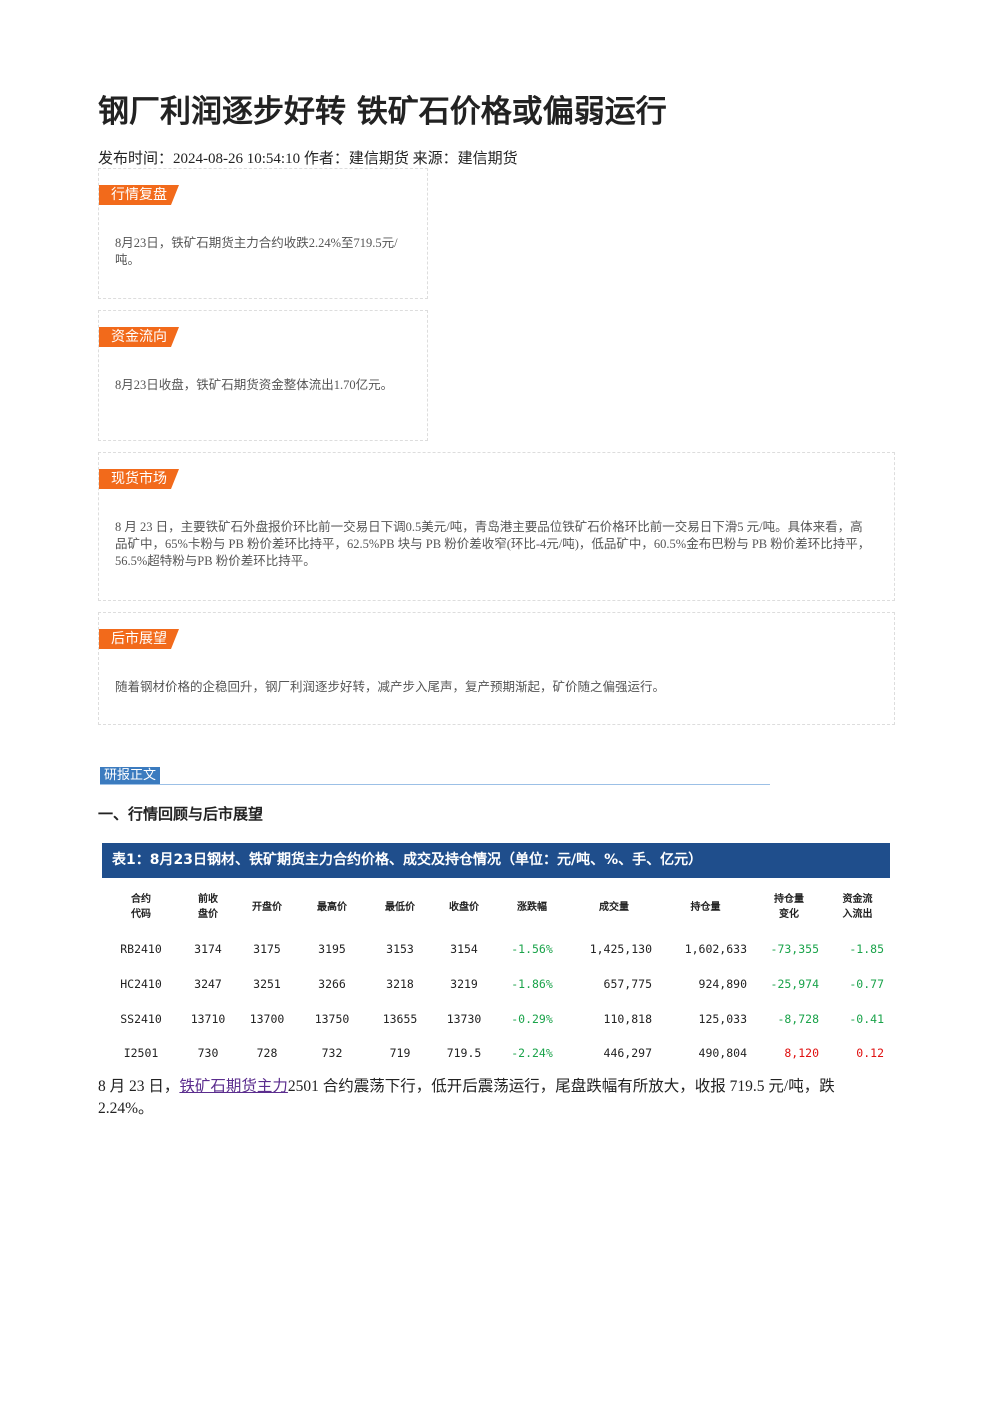 The image size is (992, 1403). Describe the element at coordinates (382, 112) in the screenshot. I see `title: 钢厂利润逐步好转 铁矿石价格或偏弱运行` at that location.